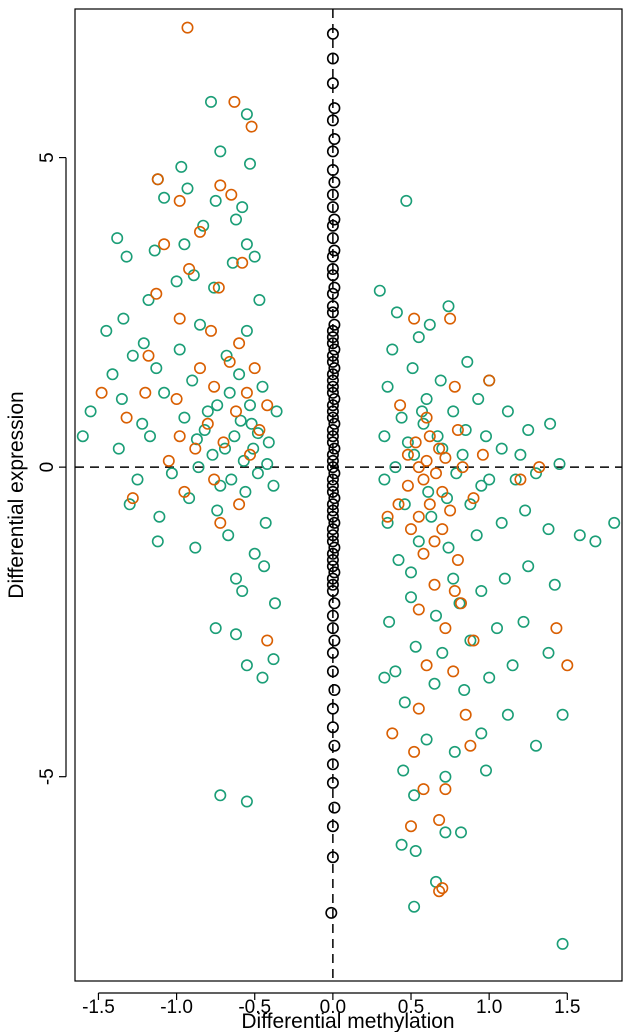 The height and width of the screenshot is (1032, 628). What do you see at coordinates (411, 1007) in the screenshot?
I see `x-tick-label: 0.5` at bounding box center [411, 1007].